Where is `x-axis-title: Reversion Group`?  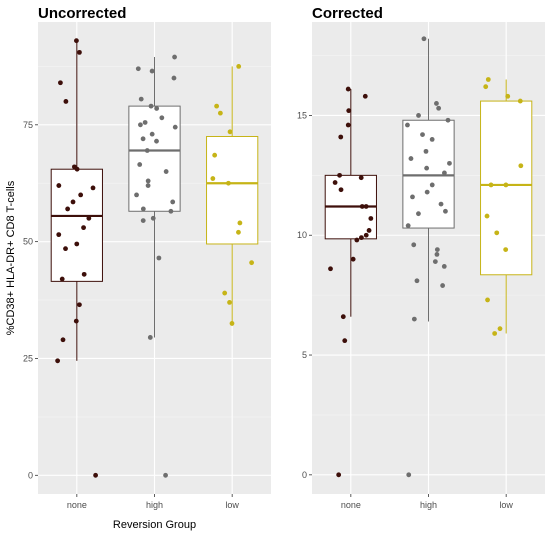 x-axis-title: Reversion Group is located at coordinates (154, 525).